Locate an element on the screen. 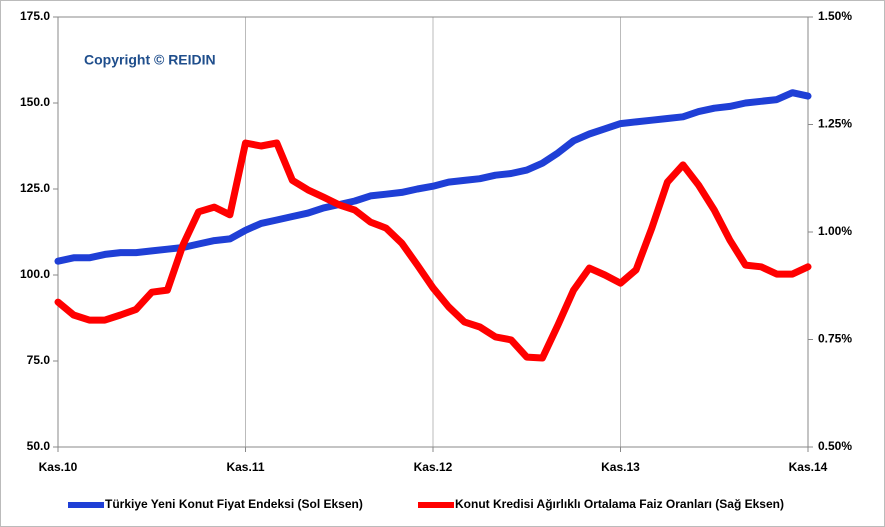 This screenshot has width=885, height=527. x-tick-label: Kas.13 is located at coordinates (620, 467).